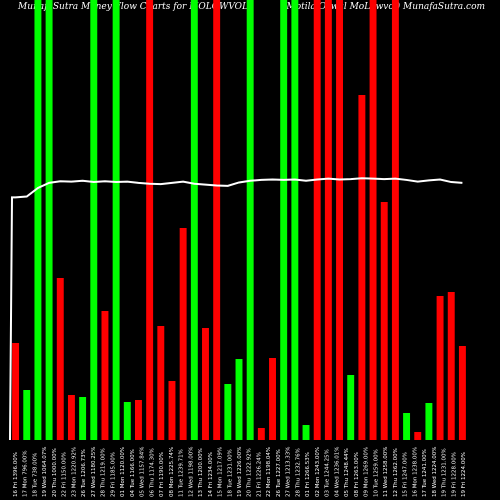  I want to click on x-tick-label: 15 Mon 1217.09%, so click(221, 472).